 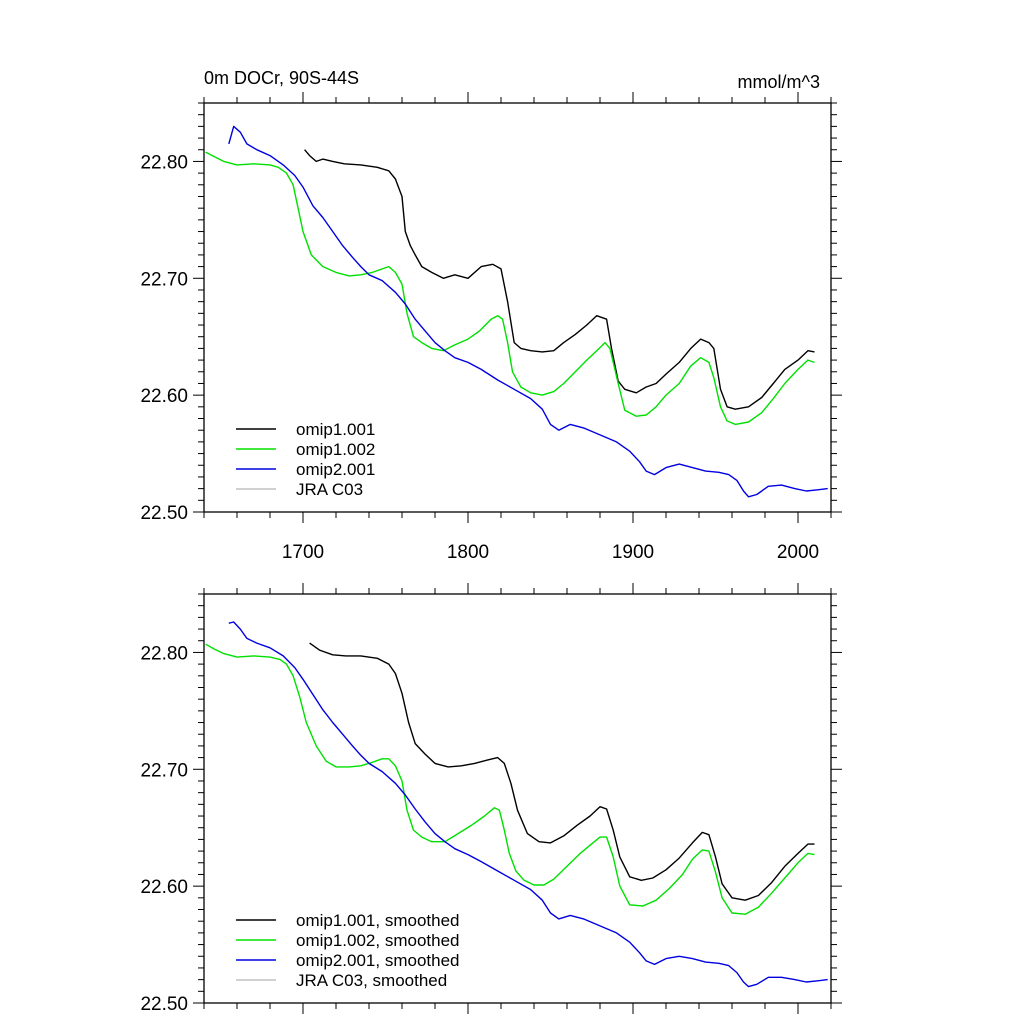 I want to click on x-tick-label: 1900, so click(x=633, y=552).